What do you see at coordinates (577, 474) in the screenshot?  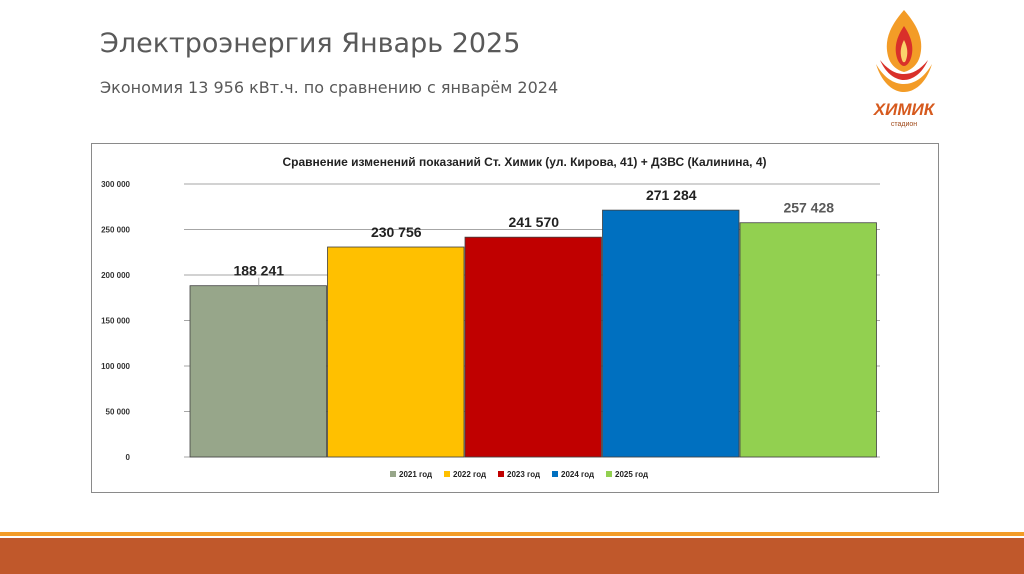 I see `legend-label: 2024 год` at bounding box center [577, 474].